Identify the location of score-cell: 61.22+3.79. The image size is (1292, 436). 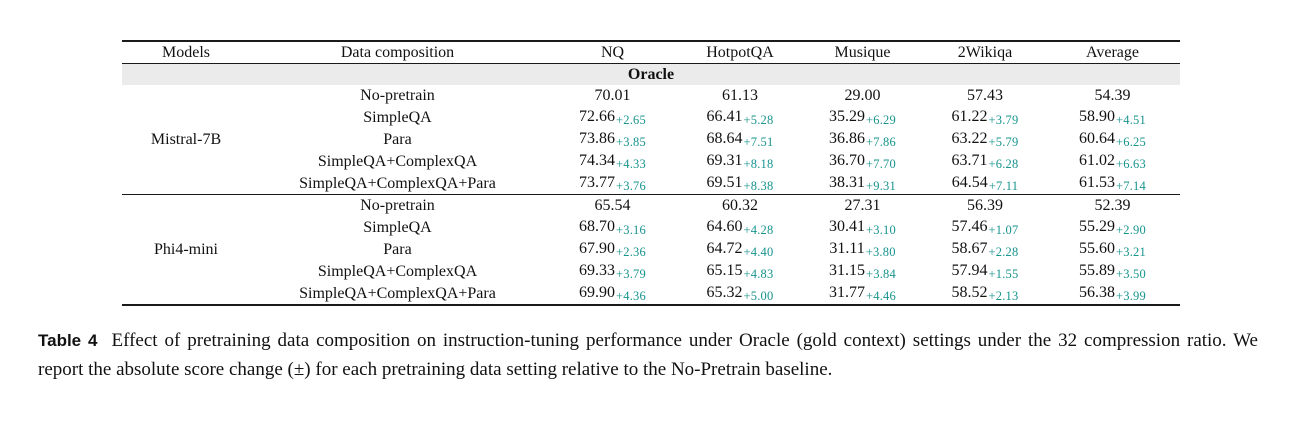
(985, 117).